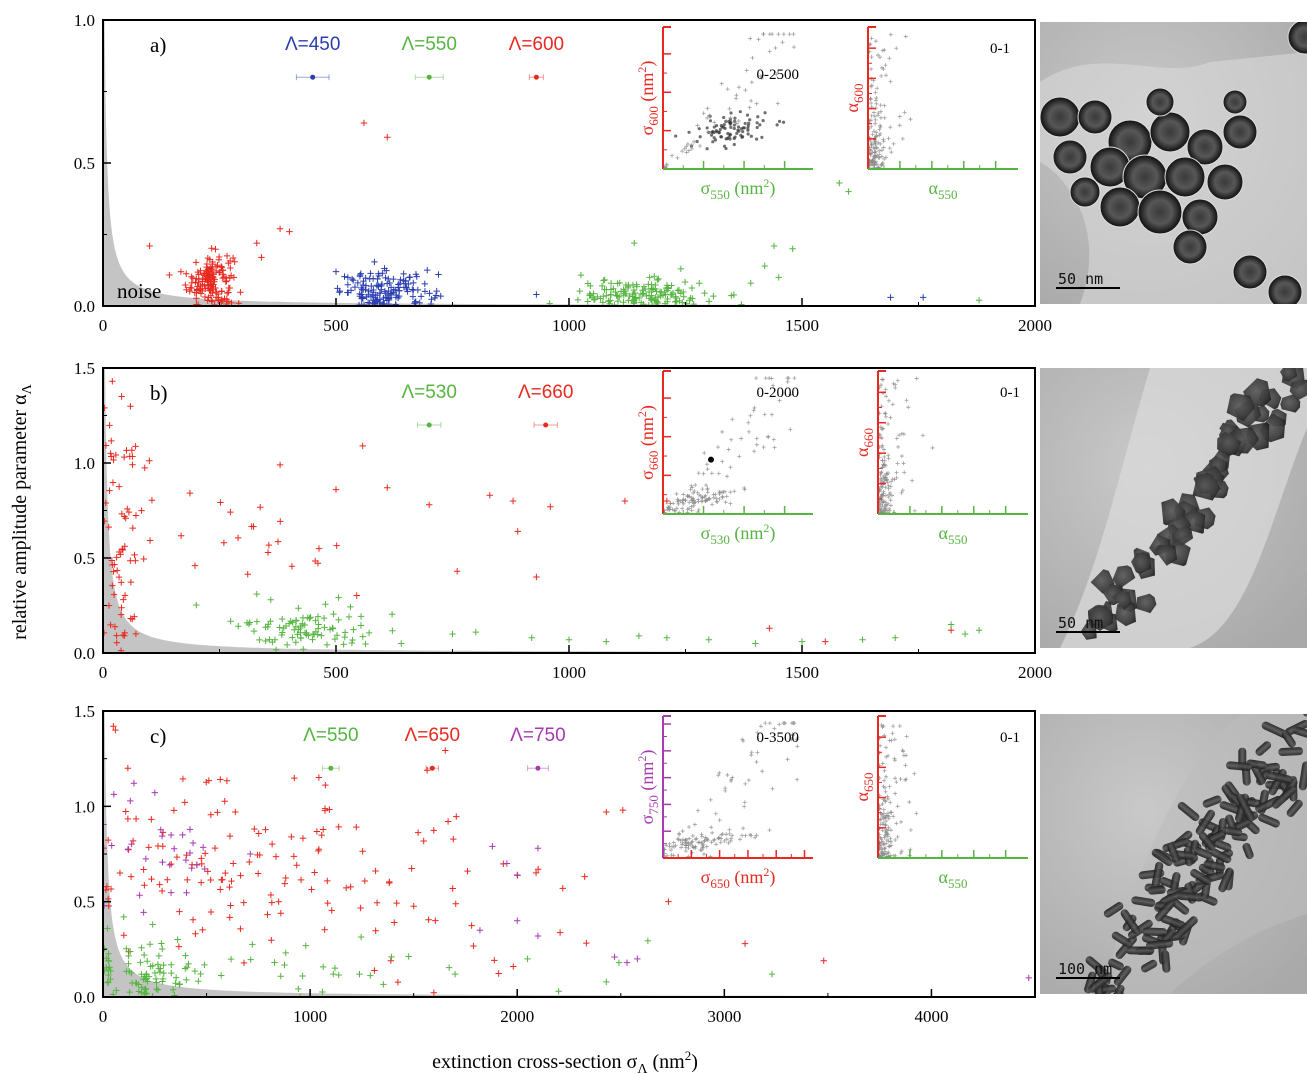 The height and width of the screenshot is (1074, 1307). Describe the element at coordinates (103, 672) in the screenshot. I see `x-tick-label: 0` at that location.